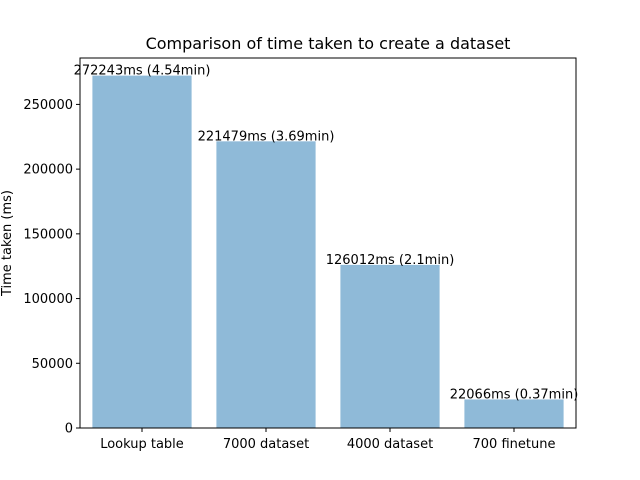 This screenshot has height=480, width=640. I want to click on data-label-4: 22066ms (0.37min), so click(514, 394).